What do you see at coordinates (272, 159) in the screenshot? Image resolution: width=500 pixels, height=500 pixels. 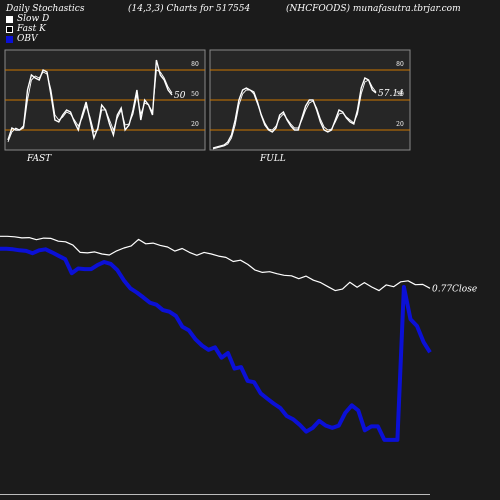 I see `full-panel-label: FULL` at bounding box center [272, 159].